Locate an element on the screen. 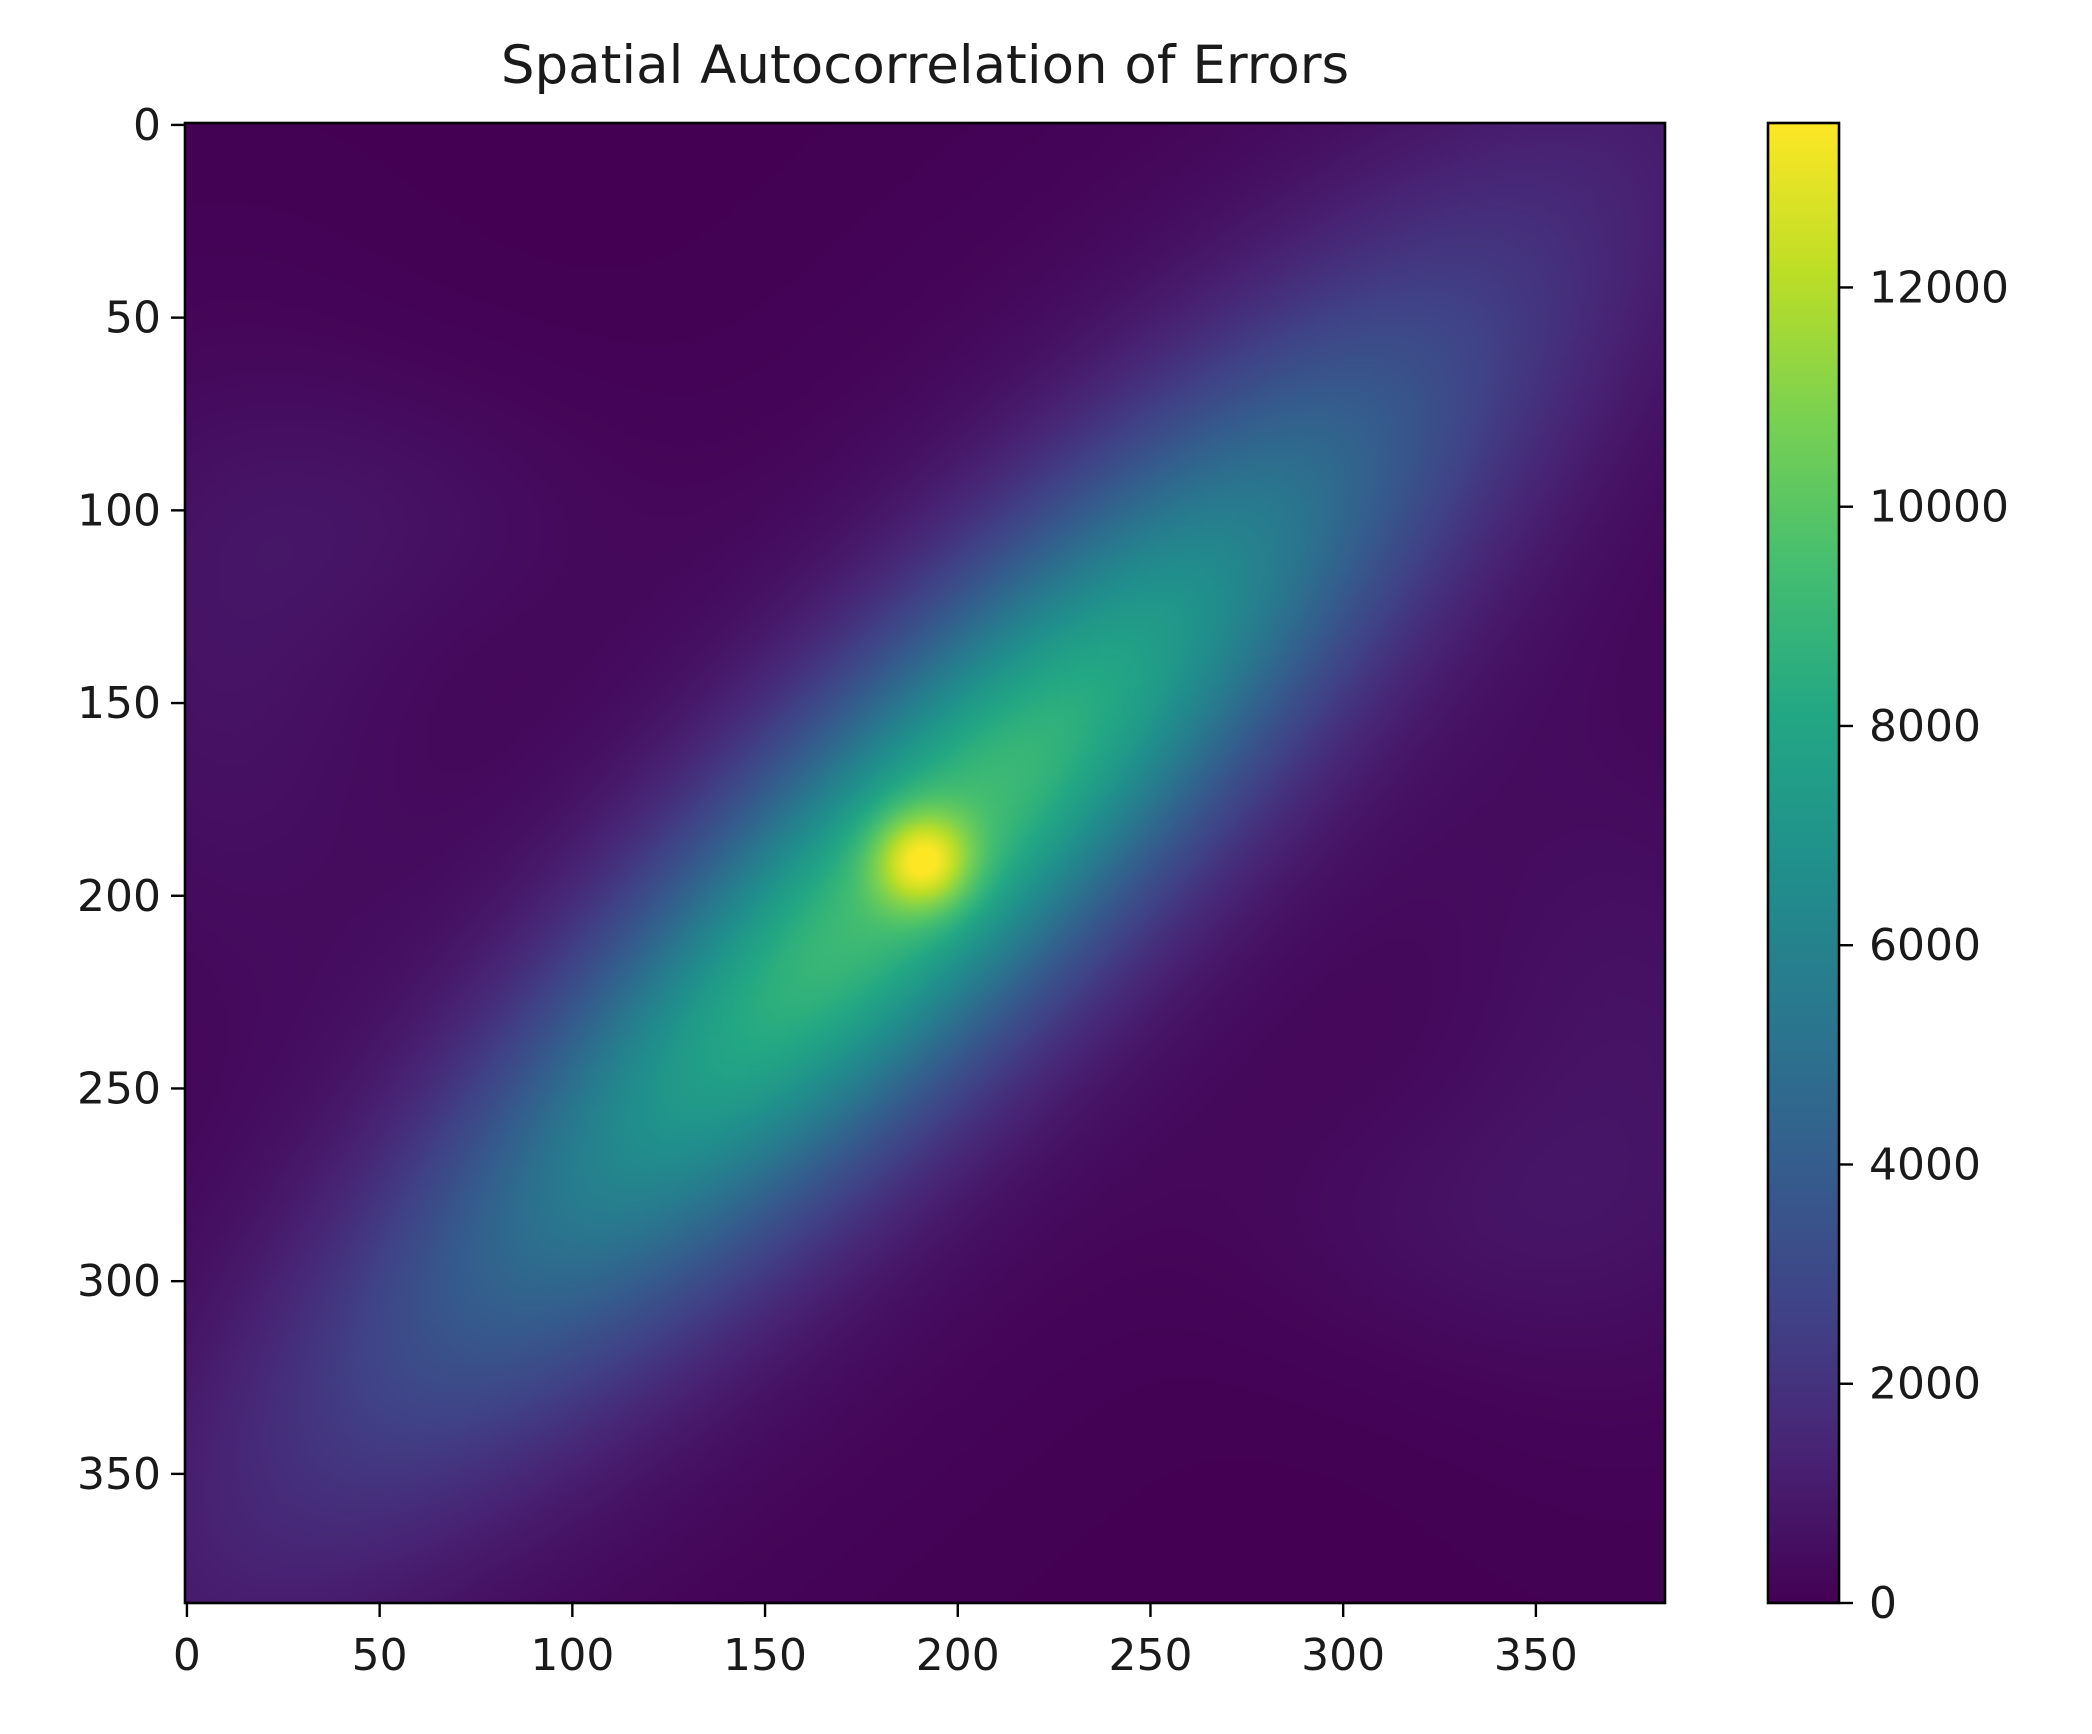 The height and width of the screenshot is (1734, 2092). y-tick-label: 200 is located at coordinates (119, 896).